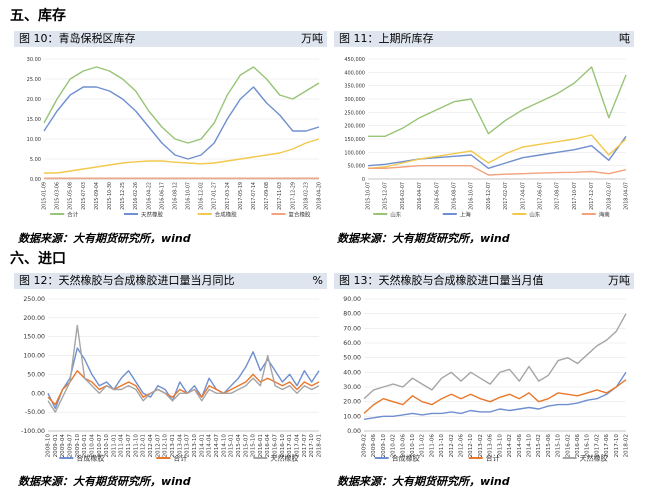  What do you see at coordinates (354, 73) in the screenshot?
I see `y-tick-label: 400,000` at bounding box center [354, 73].